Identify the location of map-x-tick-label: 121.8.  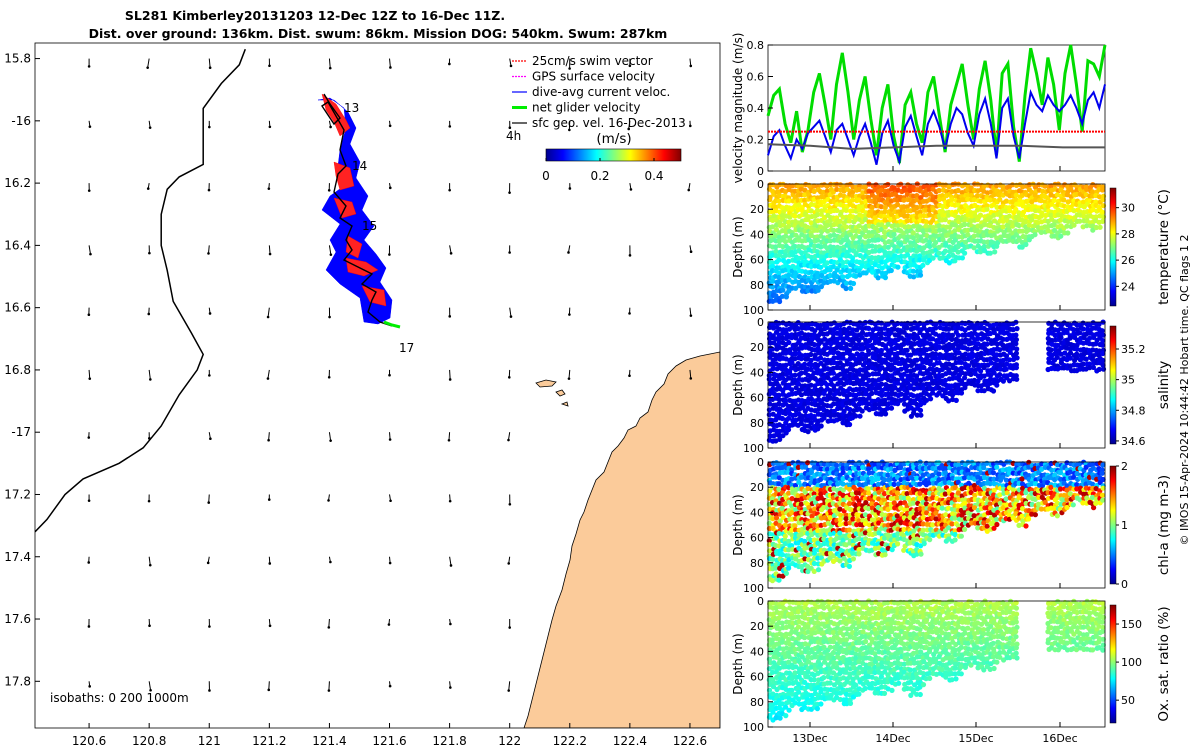
(449, 741).